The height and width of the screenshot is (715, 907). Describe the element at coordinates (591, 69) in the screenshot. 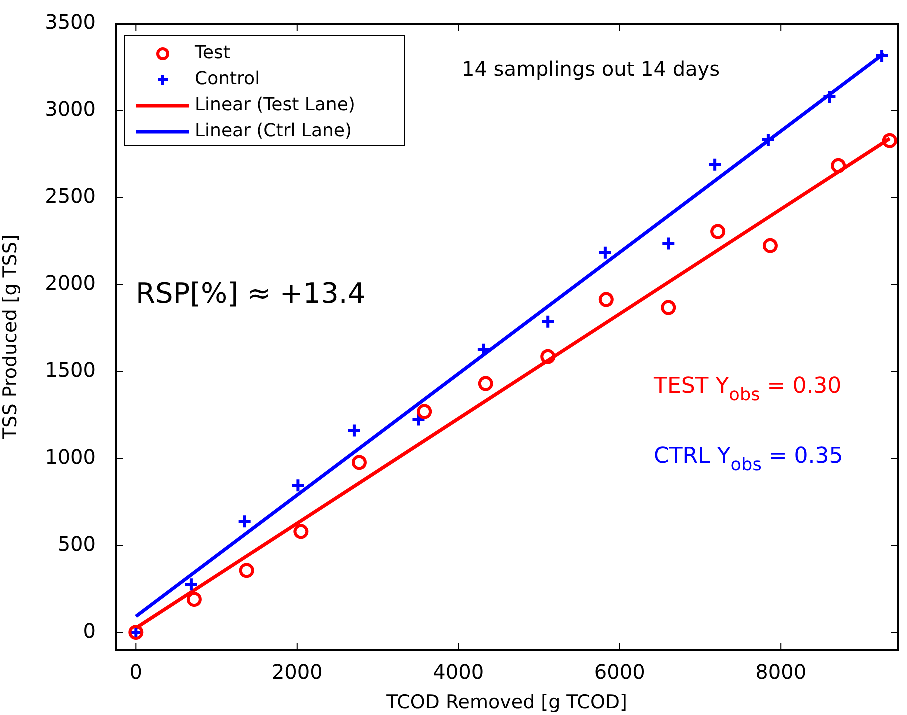

I see `annotation: 14 samplings out 14 days` at that location.